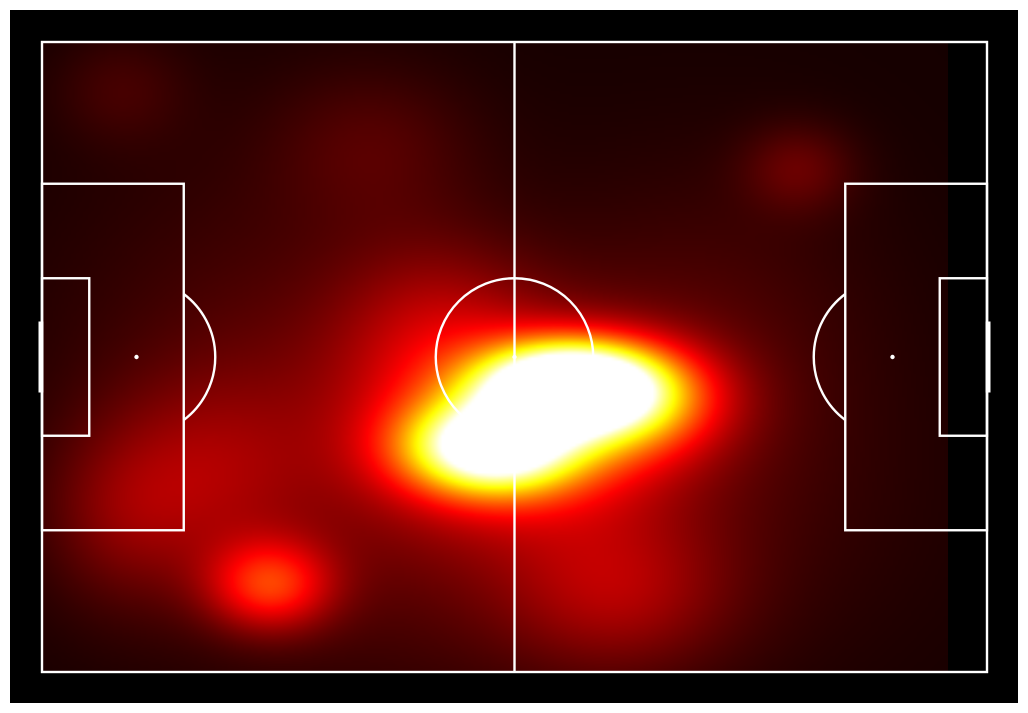 This screenshot has width=1028, height=713. I want to click on penalty-arc-left, so click(200, 357).